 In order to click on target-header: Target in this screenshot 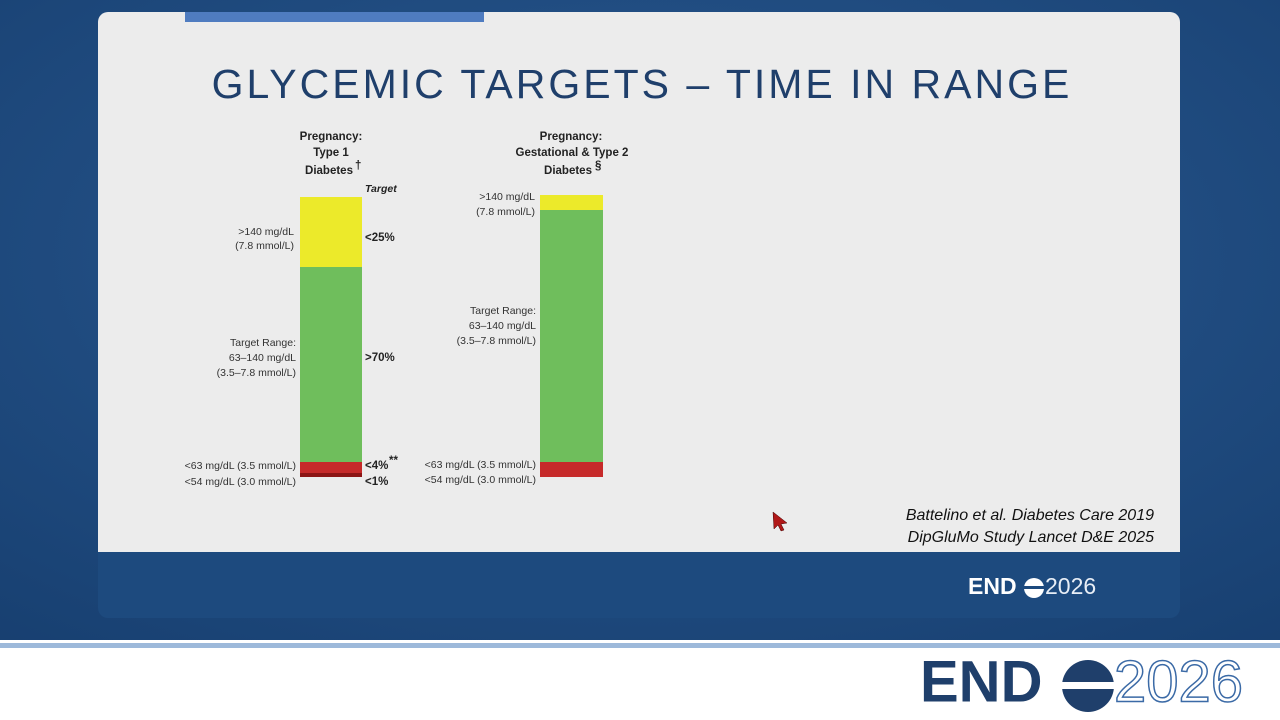, I will do `click(381, 189)`.